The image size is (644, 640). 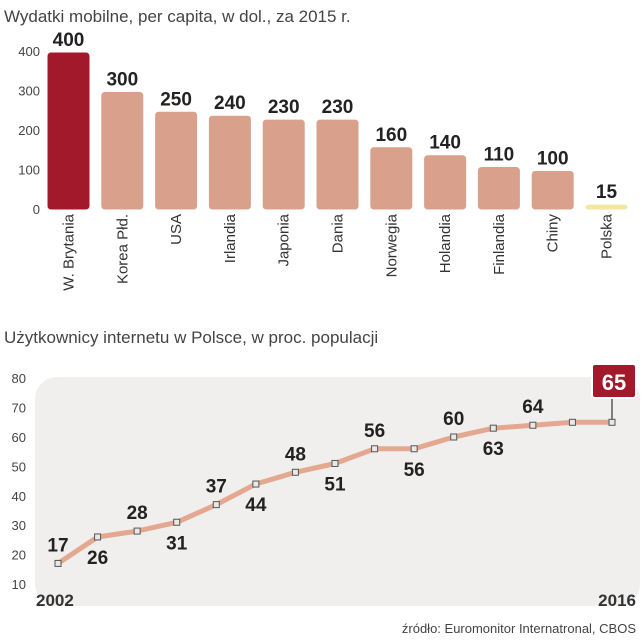 What do you see at coordinates (176, 99) in the screenshot?
I see `bar-value-label: 250` at bounding box center [176, 99].